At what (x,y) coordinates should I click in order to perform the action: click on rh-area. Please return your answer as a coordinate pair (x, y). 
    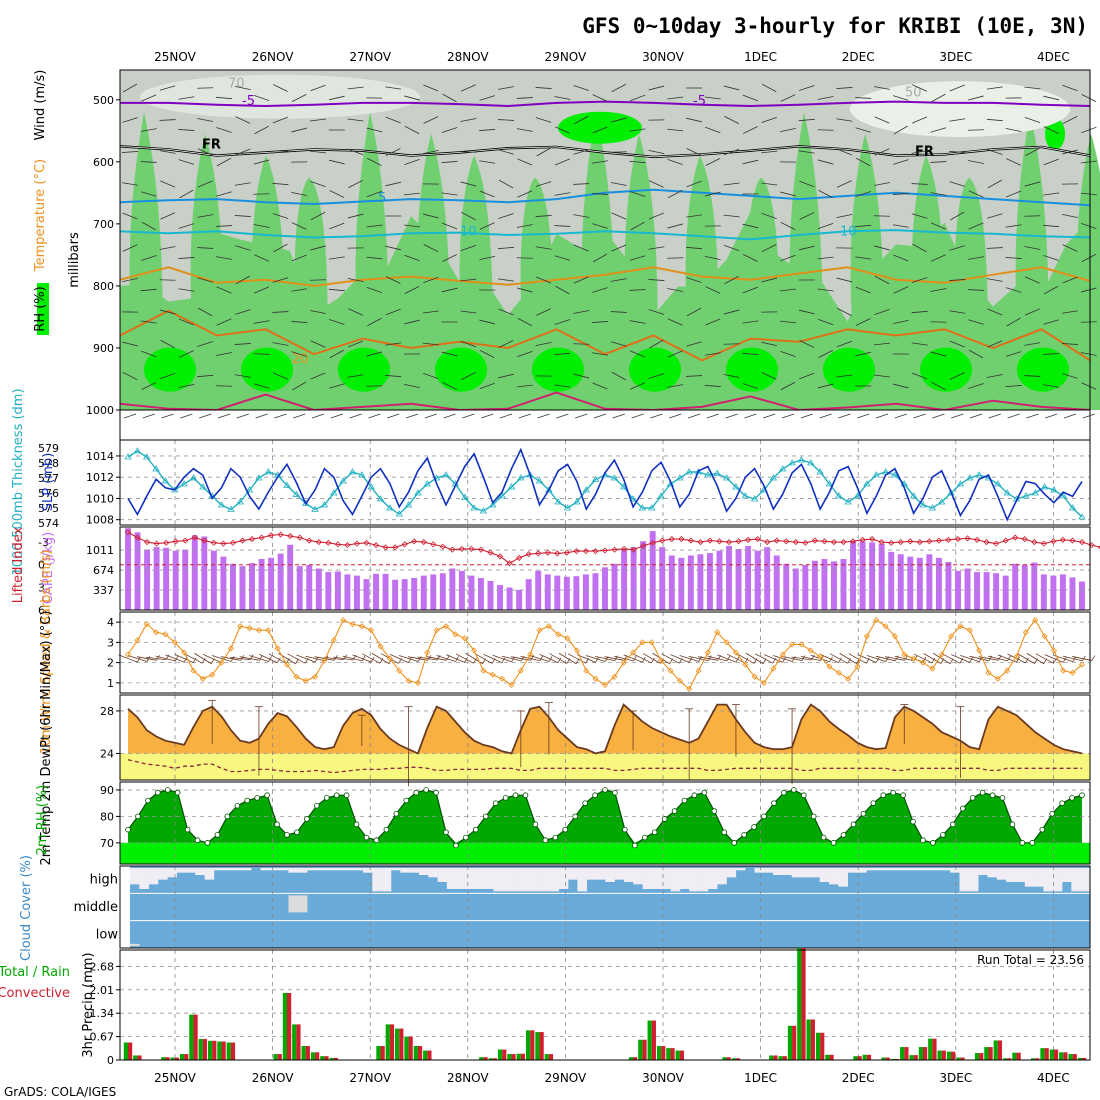
    Looking at the image, I should click on (605, 816).